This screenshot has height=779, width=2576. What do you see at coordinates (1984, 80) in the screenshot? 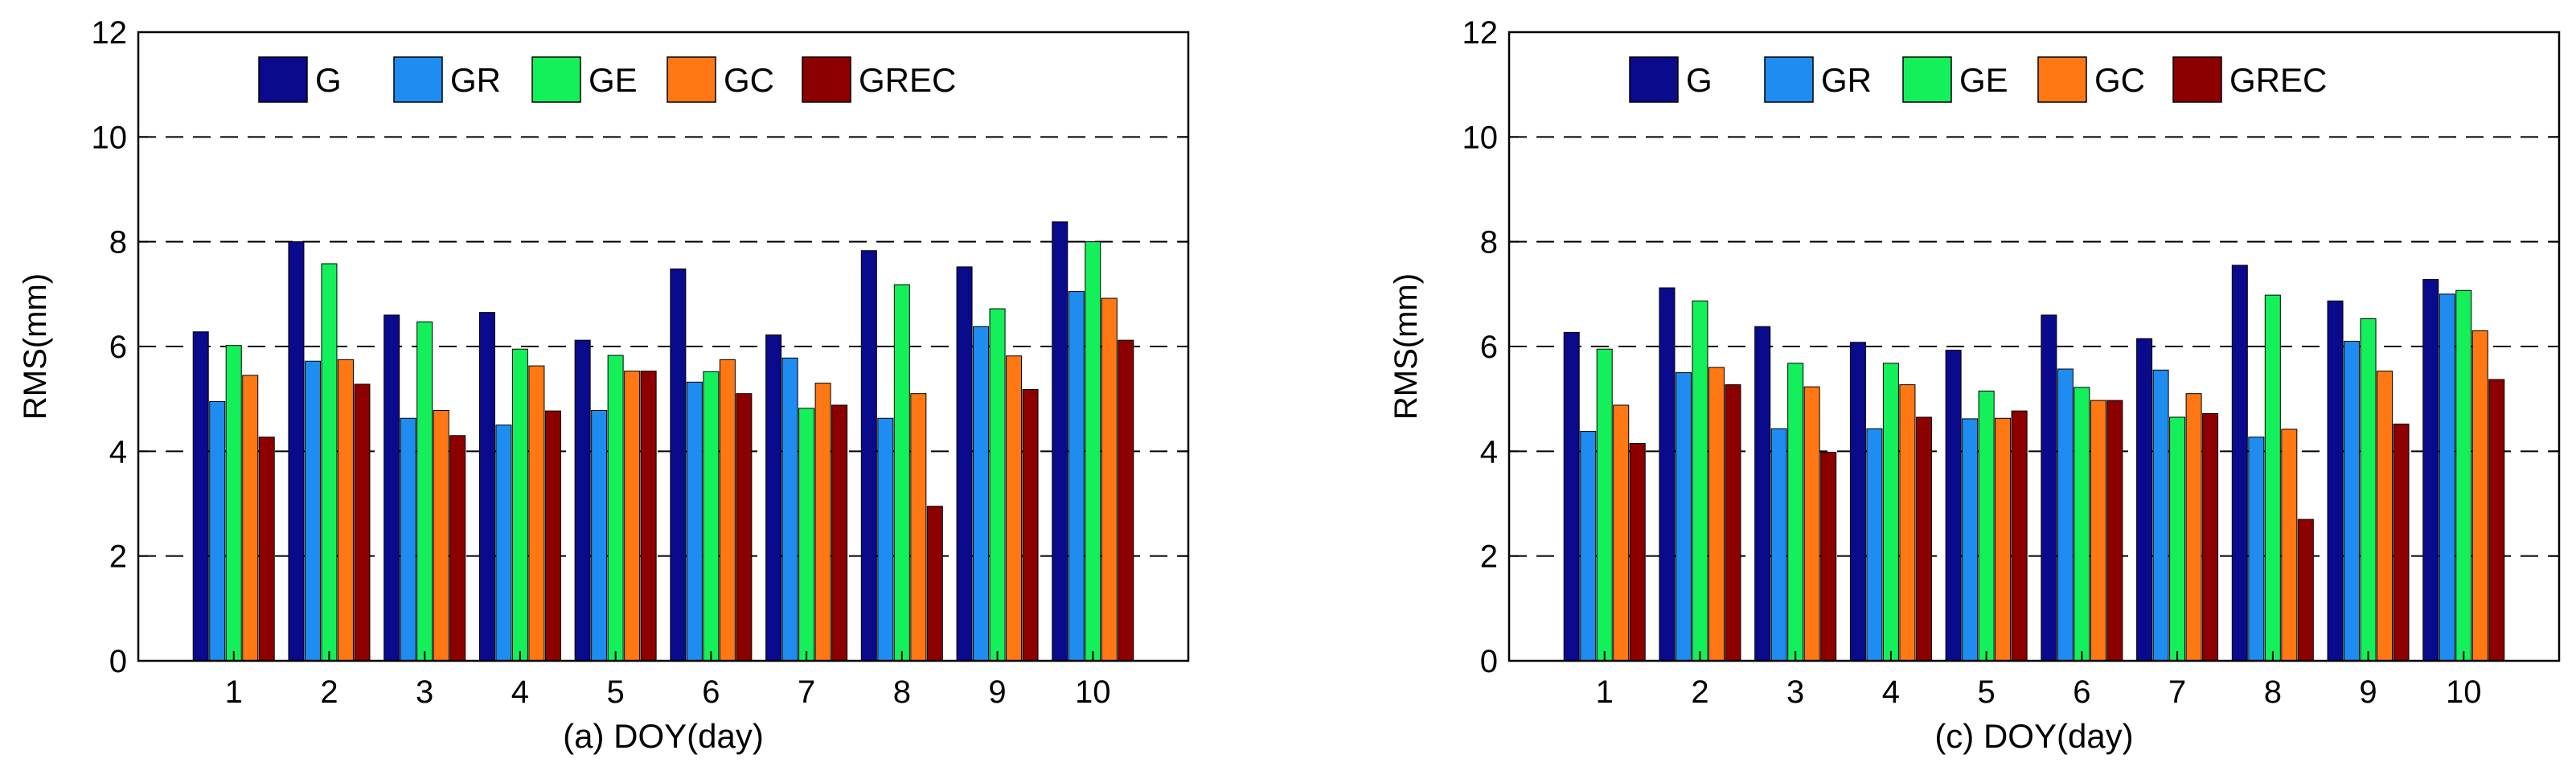
I see `legend-label-ge: GE` at bounding box center [1984, 80].